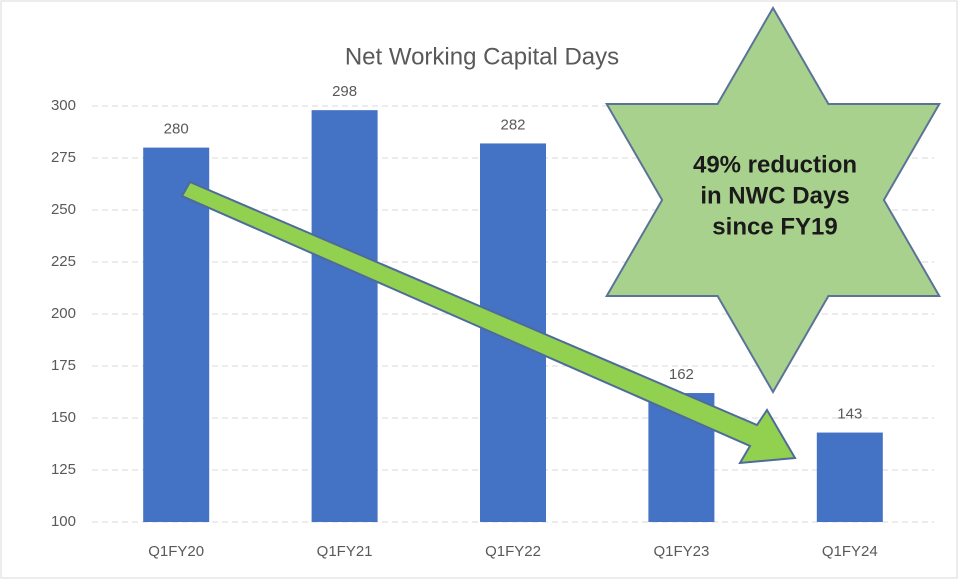 Image resolution: width=958 pixels, height=579 pixels. Describe the element at coordinates (176, 551) in the screenshot. I see `x-tick-label: Q1FY20` at that location.